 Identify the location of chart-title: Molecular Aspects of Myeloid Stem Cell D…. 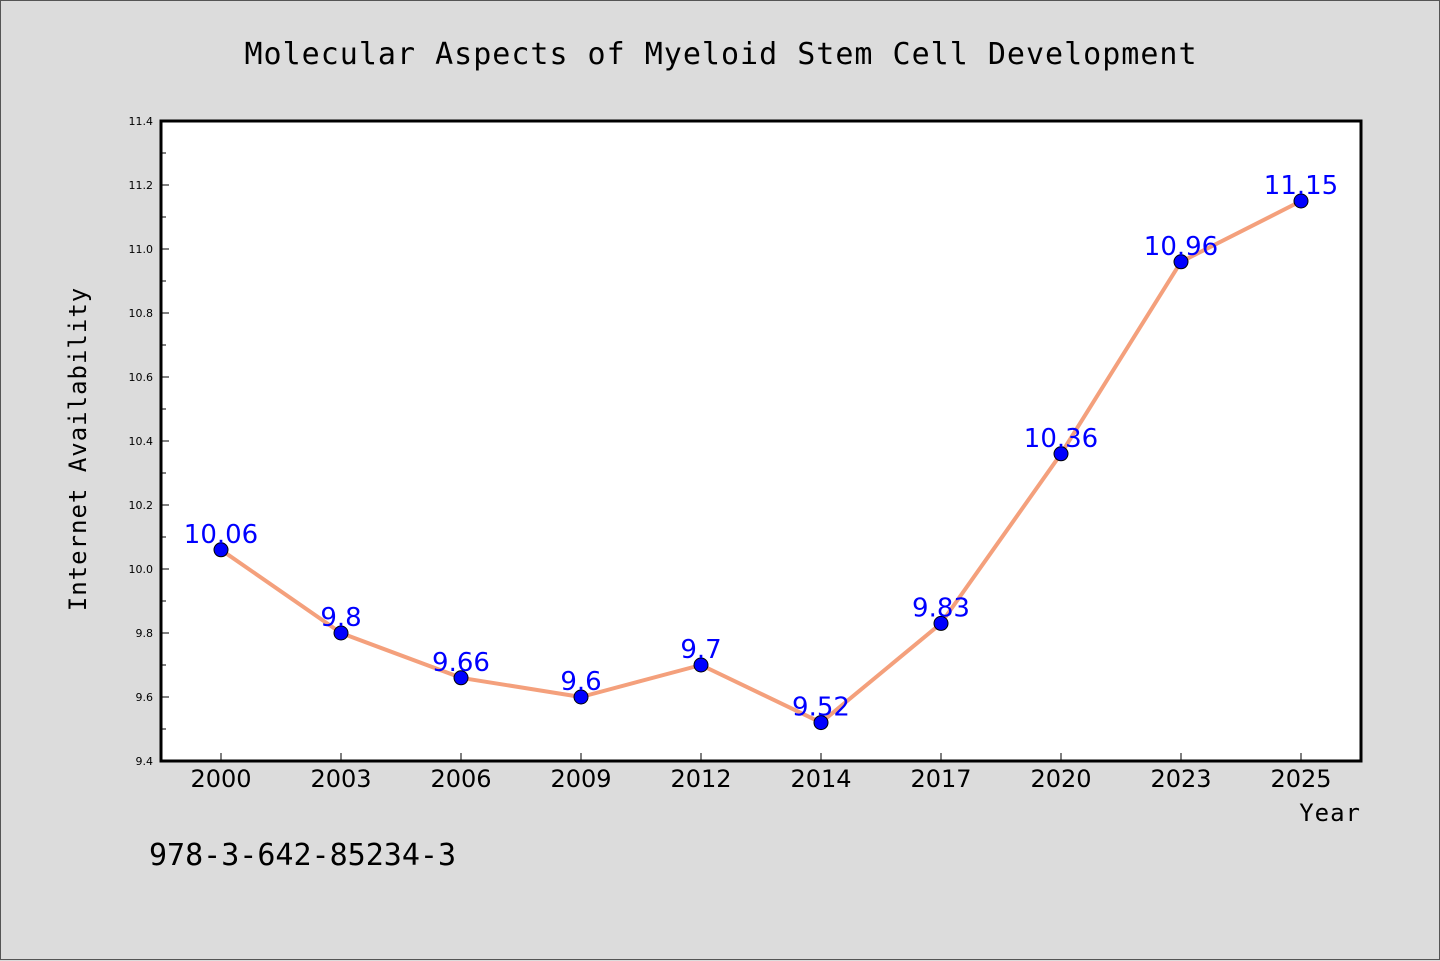
(720, 54).